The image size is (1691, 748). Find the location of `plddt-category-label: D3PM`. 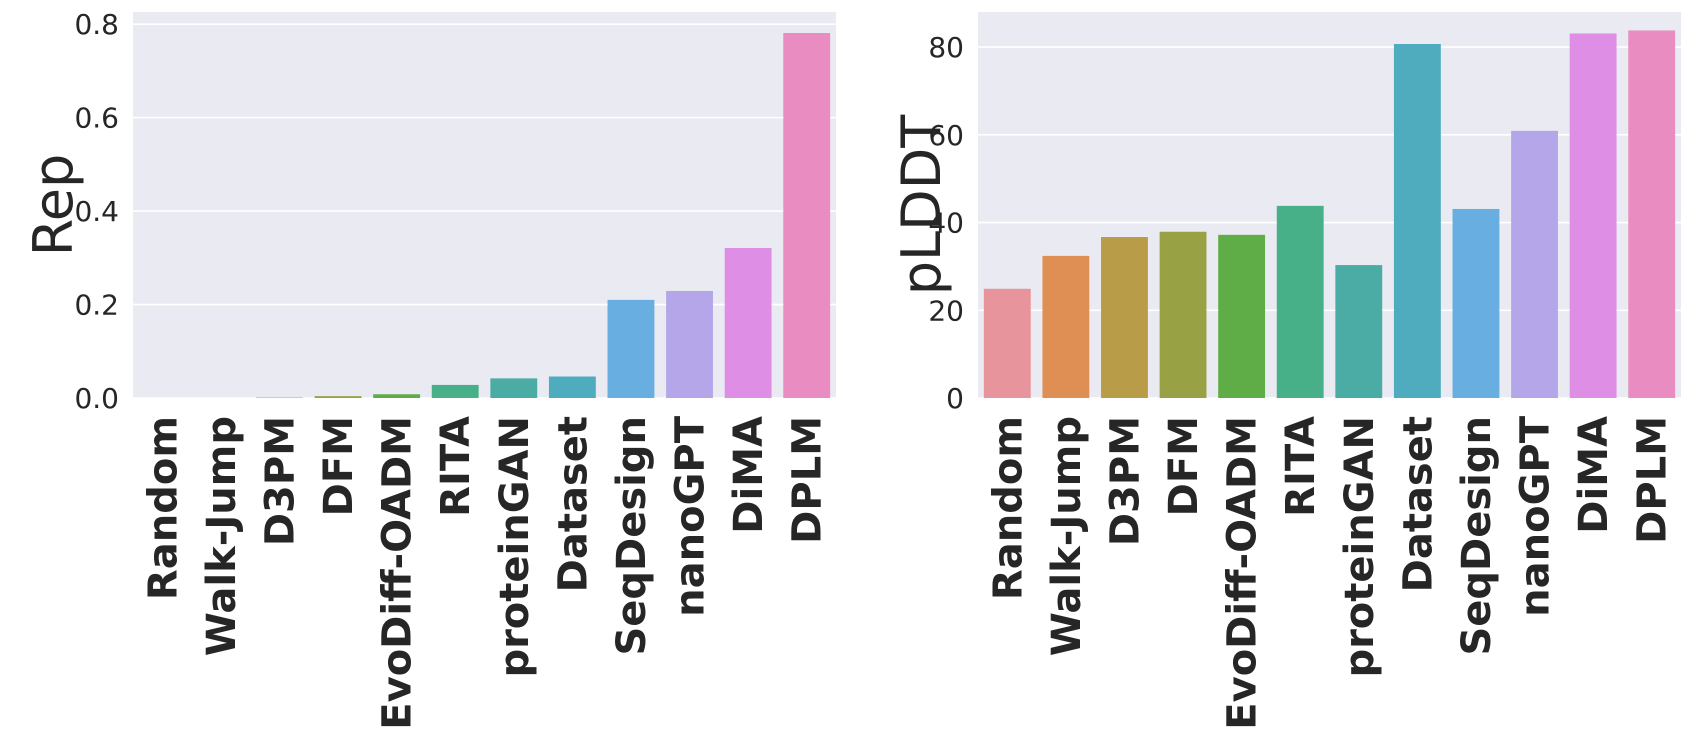

plddt-category-label: D3PM is located at coordinates (1125, 481).